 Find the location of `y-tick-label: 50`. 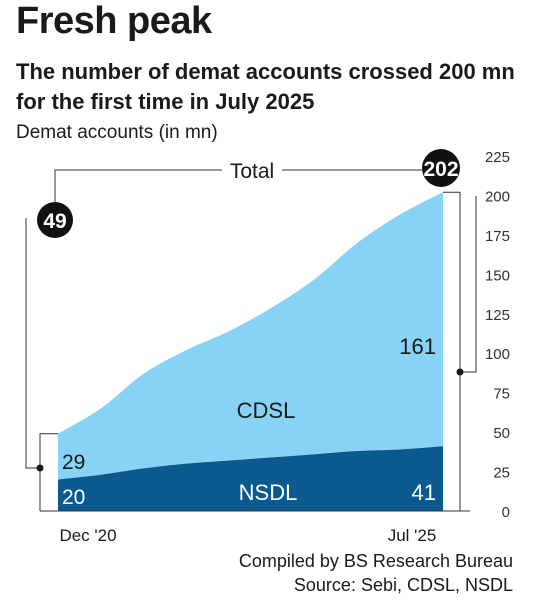

y-tick-label: 50 is located at coordinates (501, 433).